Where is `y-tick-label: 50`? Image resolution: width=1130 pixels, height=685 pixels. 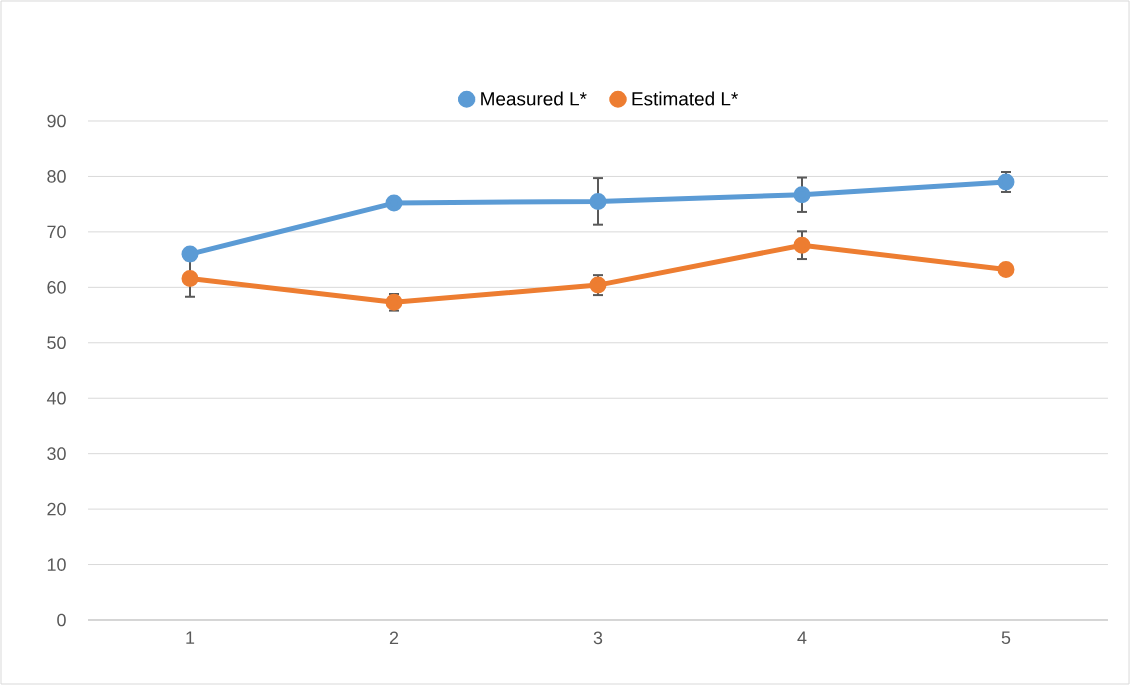 y-tick-label: 50 is located at coordinates (56, 343).